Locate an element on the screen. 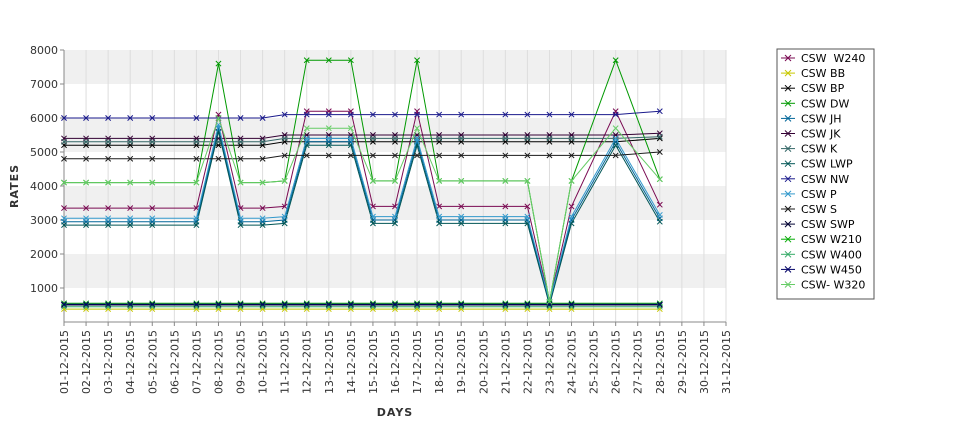  x-tick-label: 19-12-2015 is located at coordinates (461, 362).